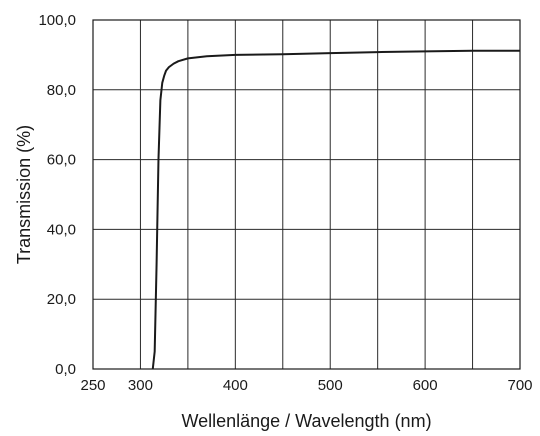  What do you see at coordinates (61, 299) in the screenshot?
I see `y-tick-label: 20,0` at bounding box center [61, 299].